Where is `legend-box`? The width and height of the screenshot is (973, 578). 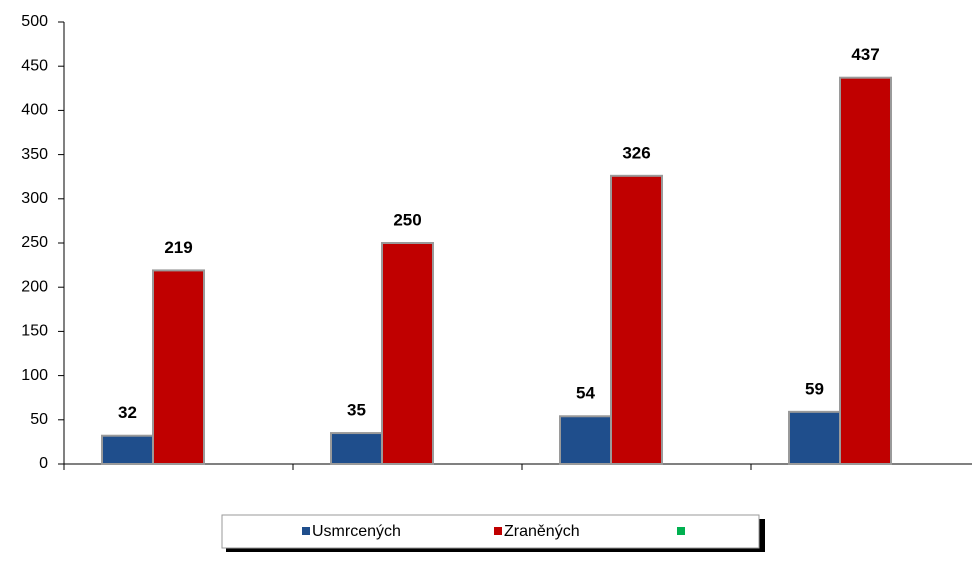
legend-box is located at coordinates (490, 531).